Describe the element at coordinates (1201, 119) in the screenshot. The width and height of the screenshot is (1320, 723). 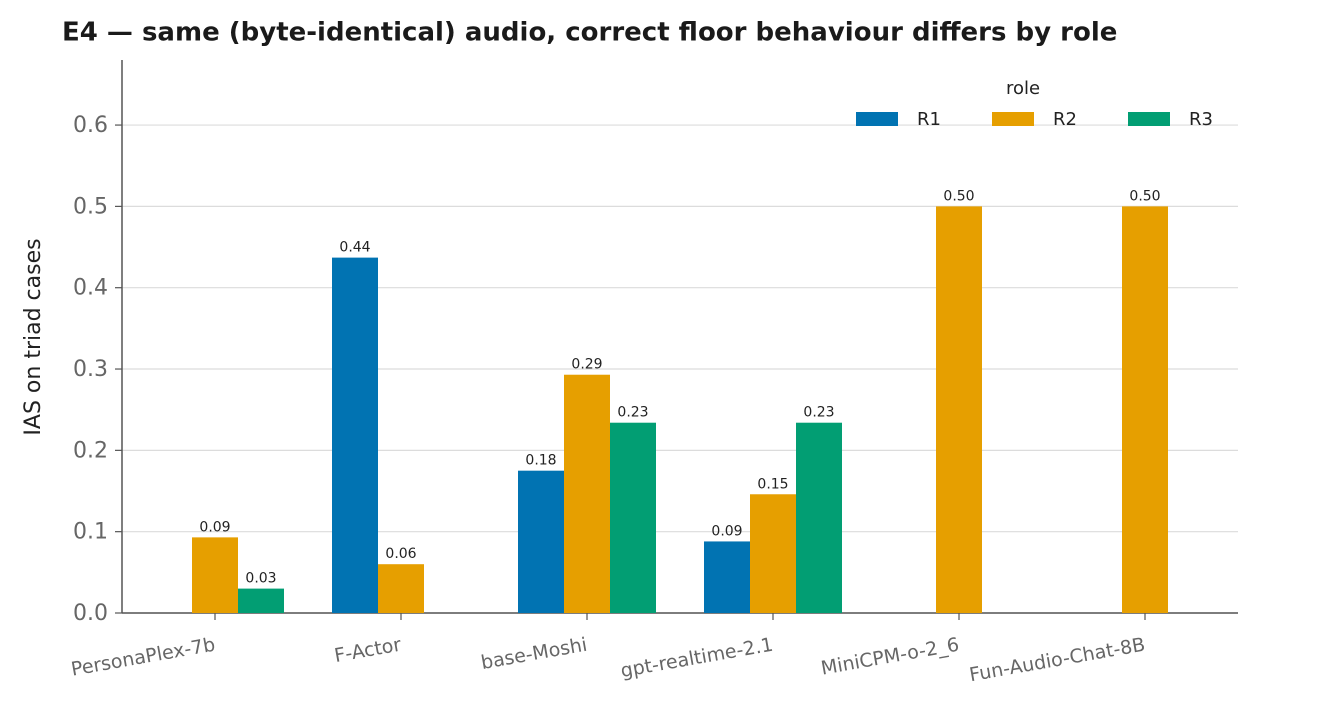
I see `legend-label: R3` at that location.